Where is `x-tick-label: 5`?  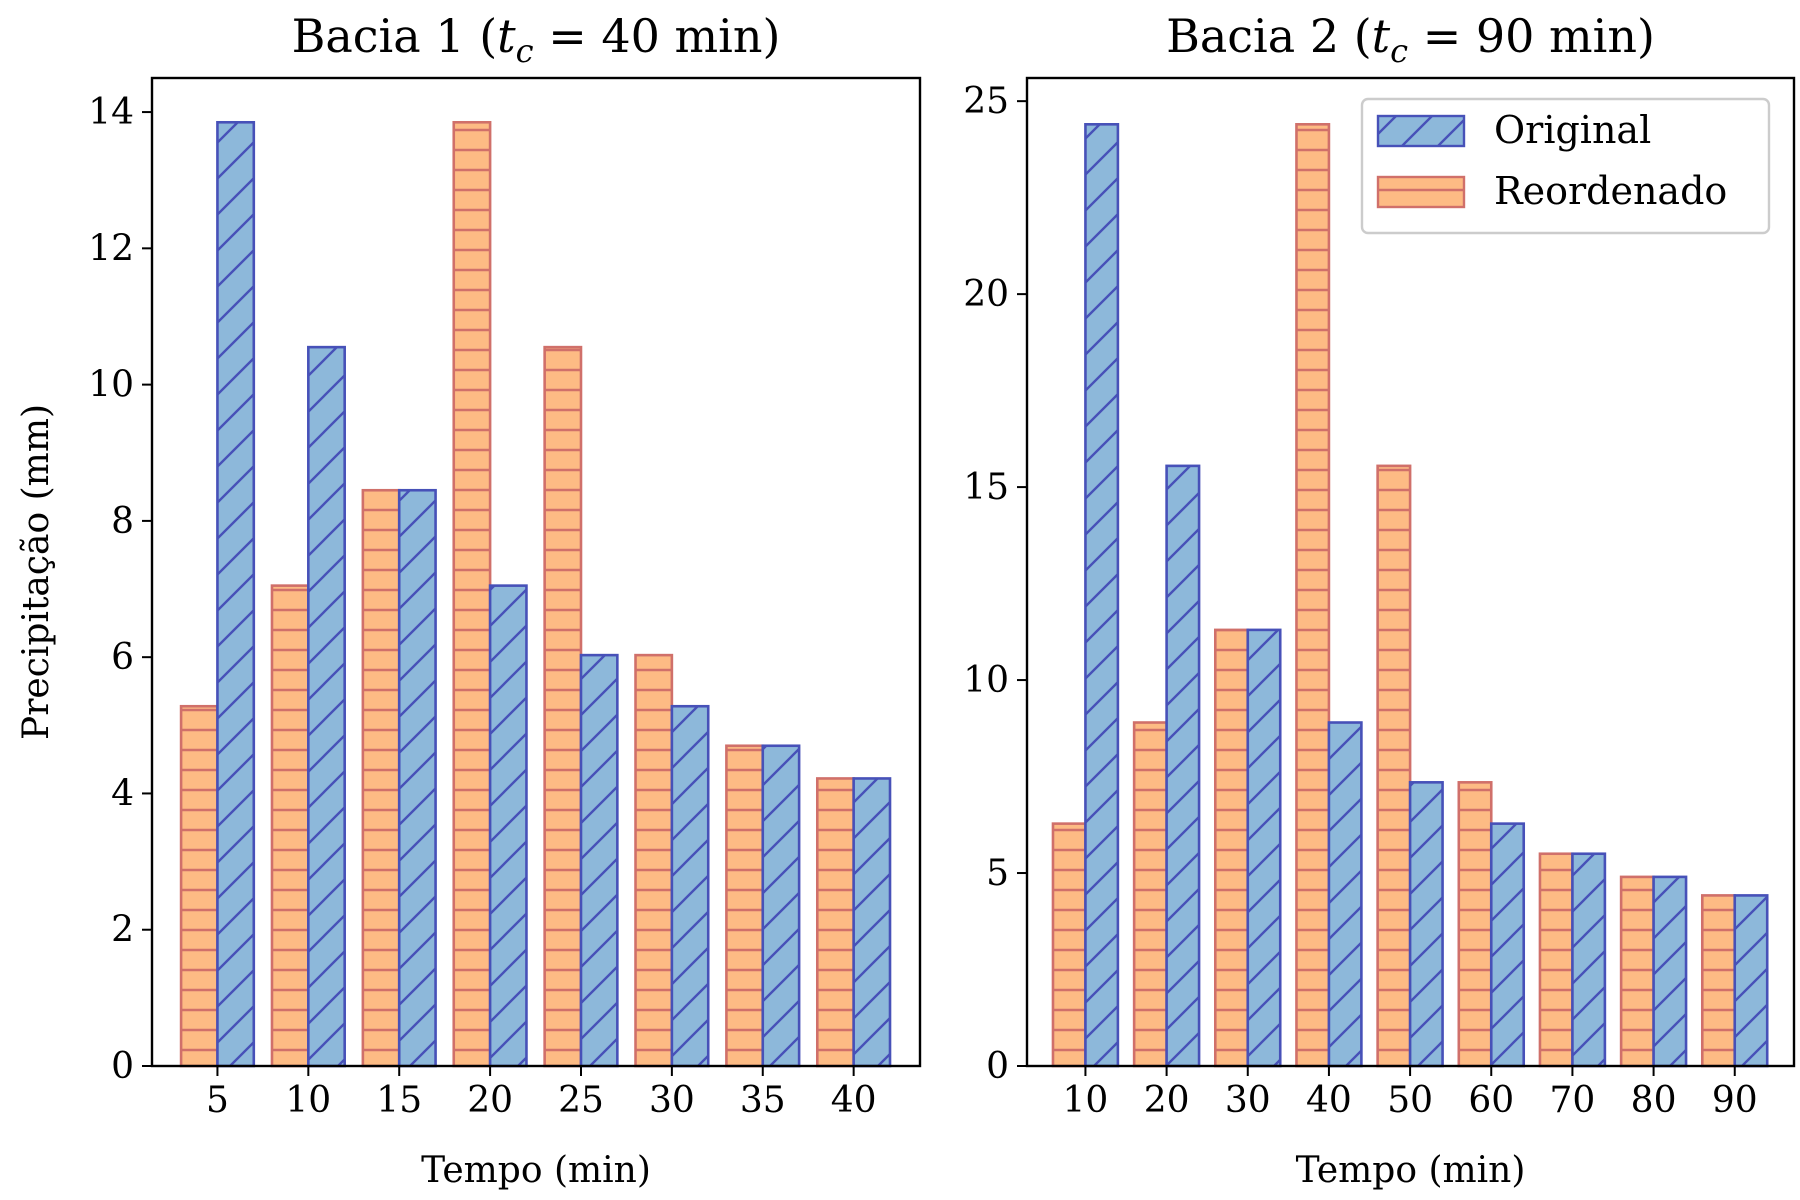 x-tick-label: 5 is located at coordinates (217, 1100).